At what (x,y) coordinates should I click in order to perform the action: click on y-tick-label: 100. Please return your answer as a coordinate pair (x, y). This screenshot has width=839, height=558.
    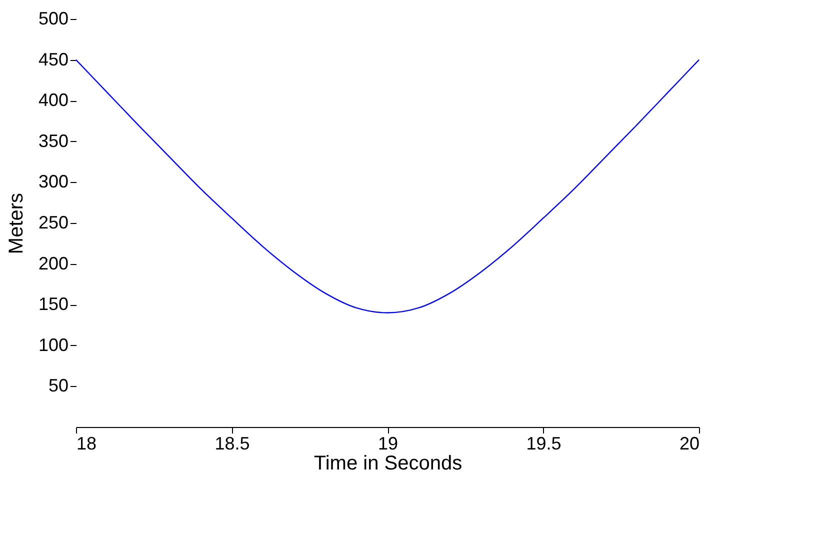
    Looking at the image, I should click on (53, 344).